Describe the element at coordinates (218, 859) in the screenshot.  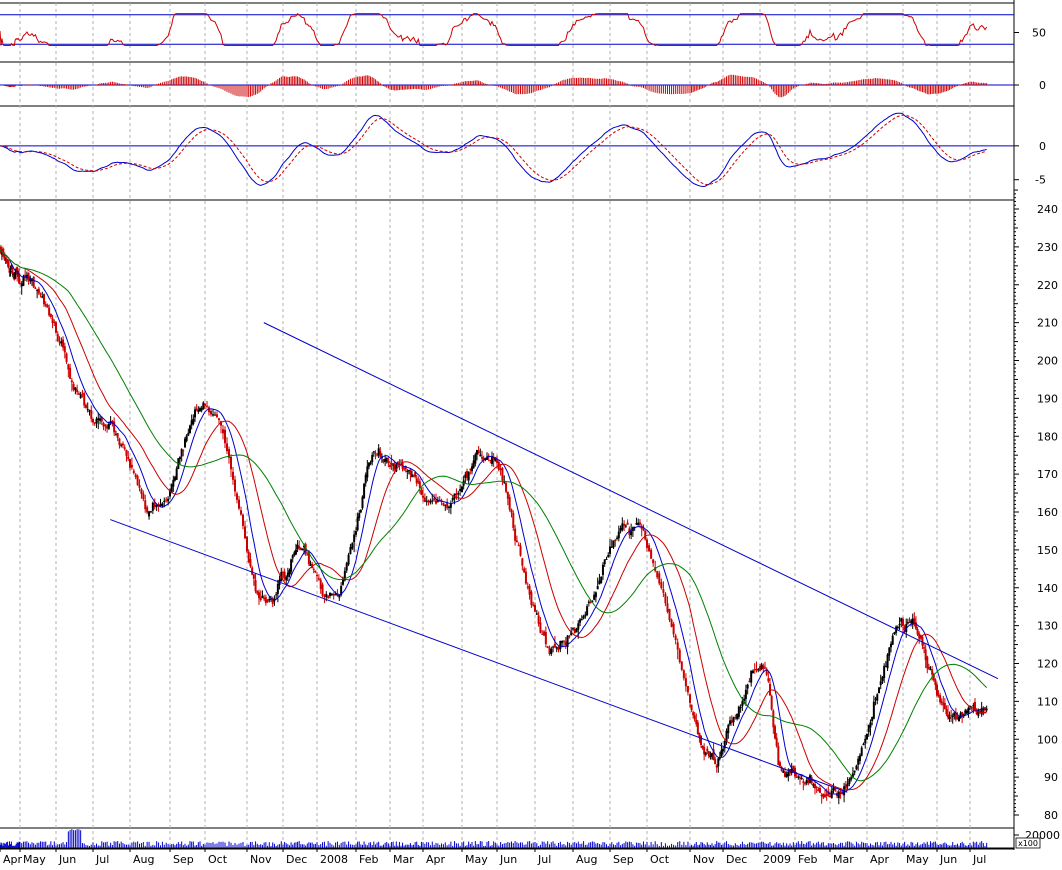
I see `x-tick-label: Oct` at that location.